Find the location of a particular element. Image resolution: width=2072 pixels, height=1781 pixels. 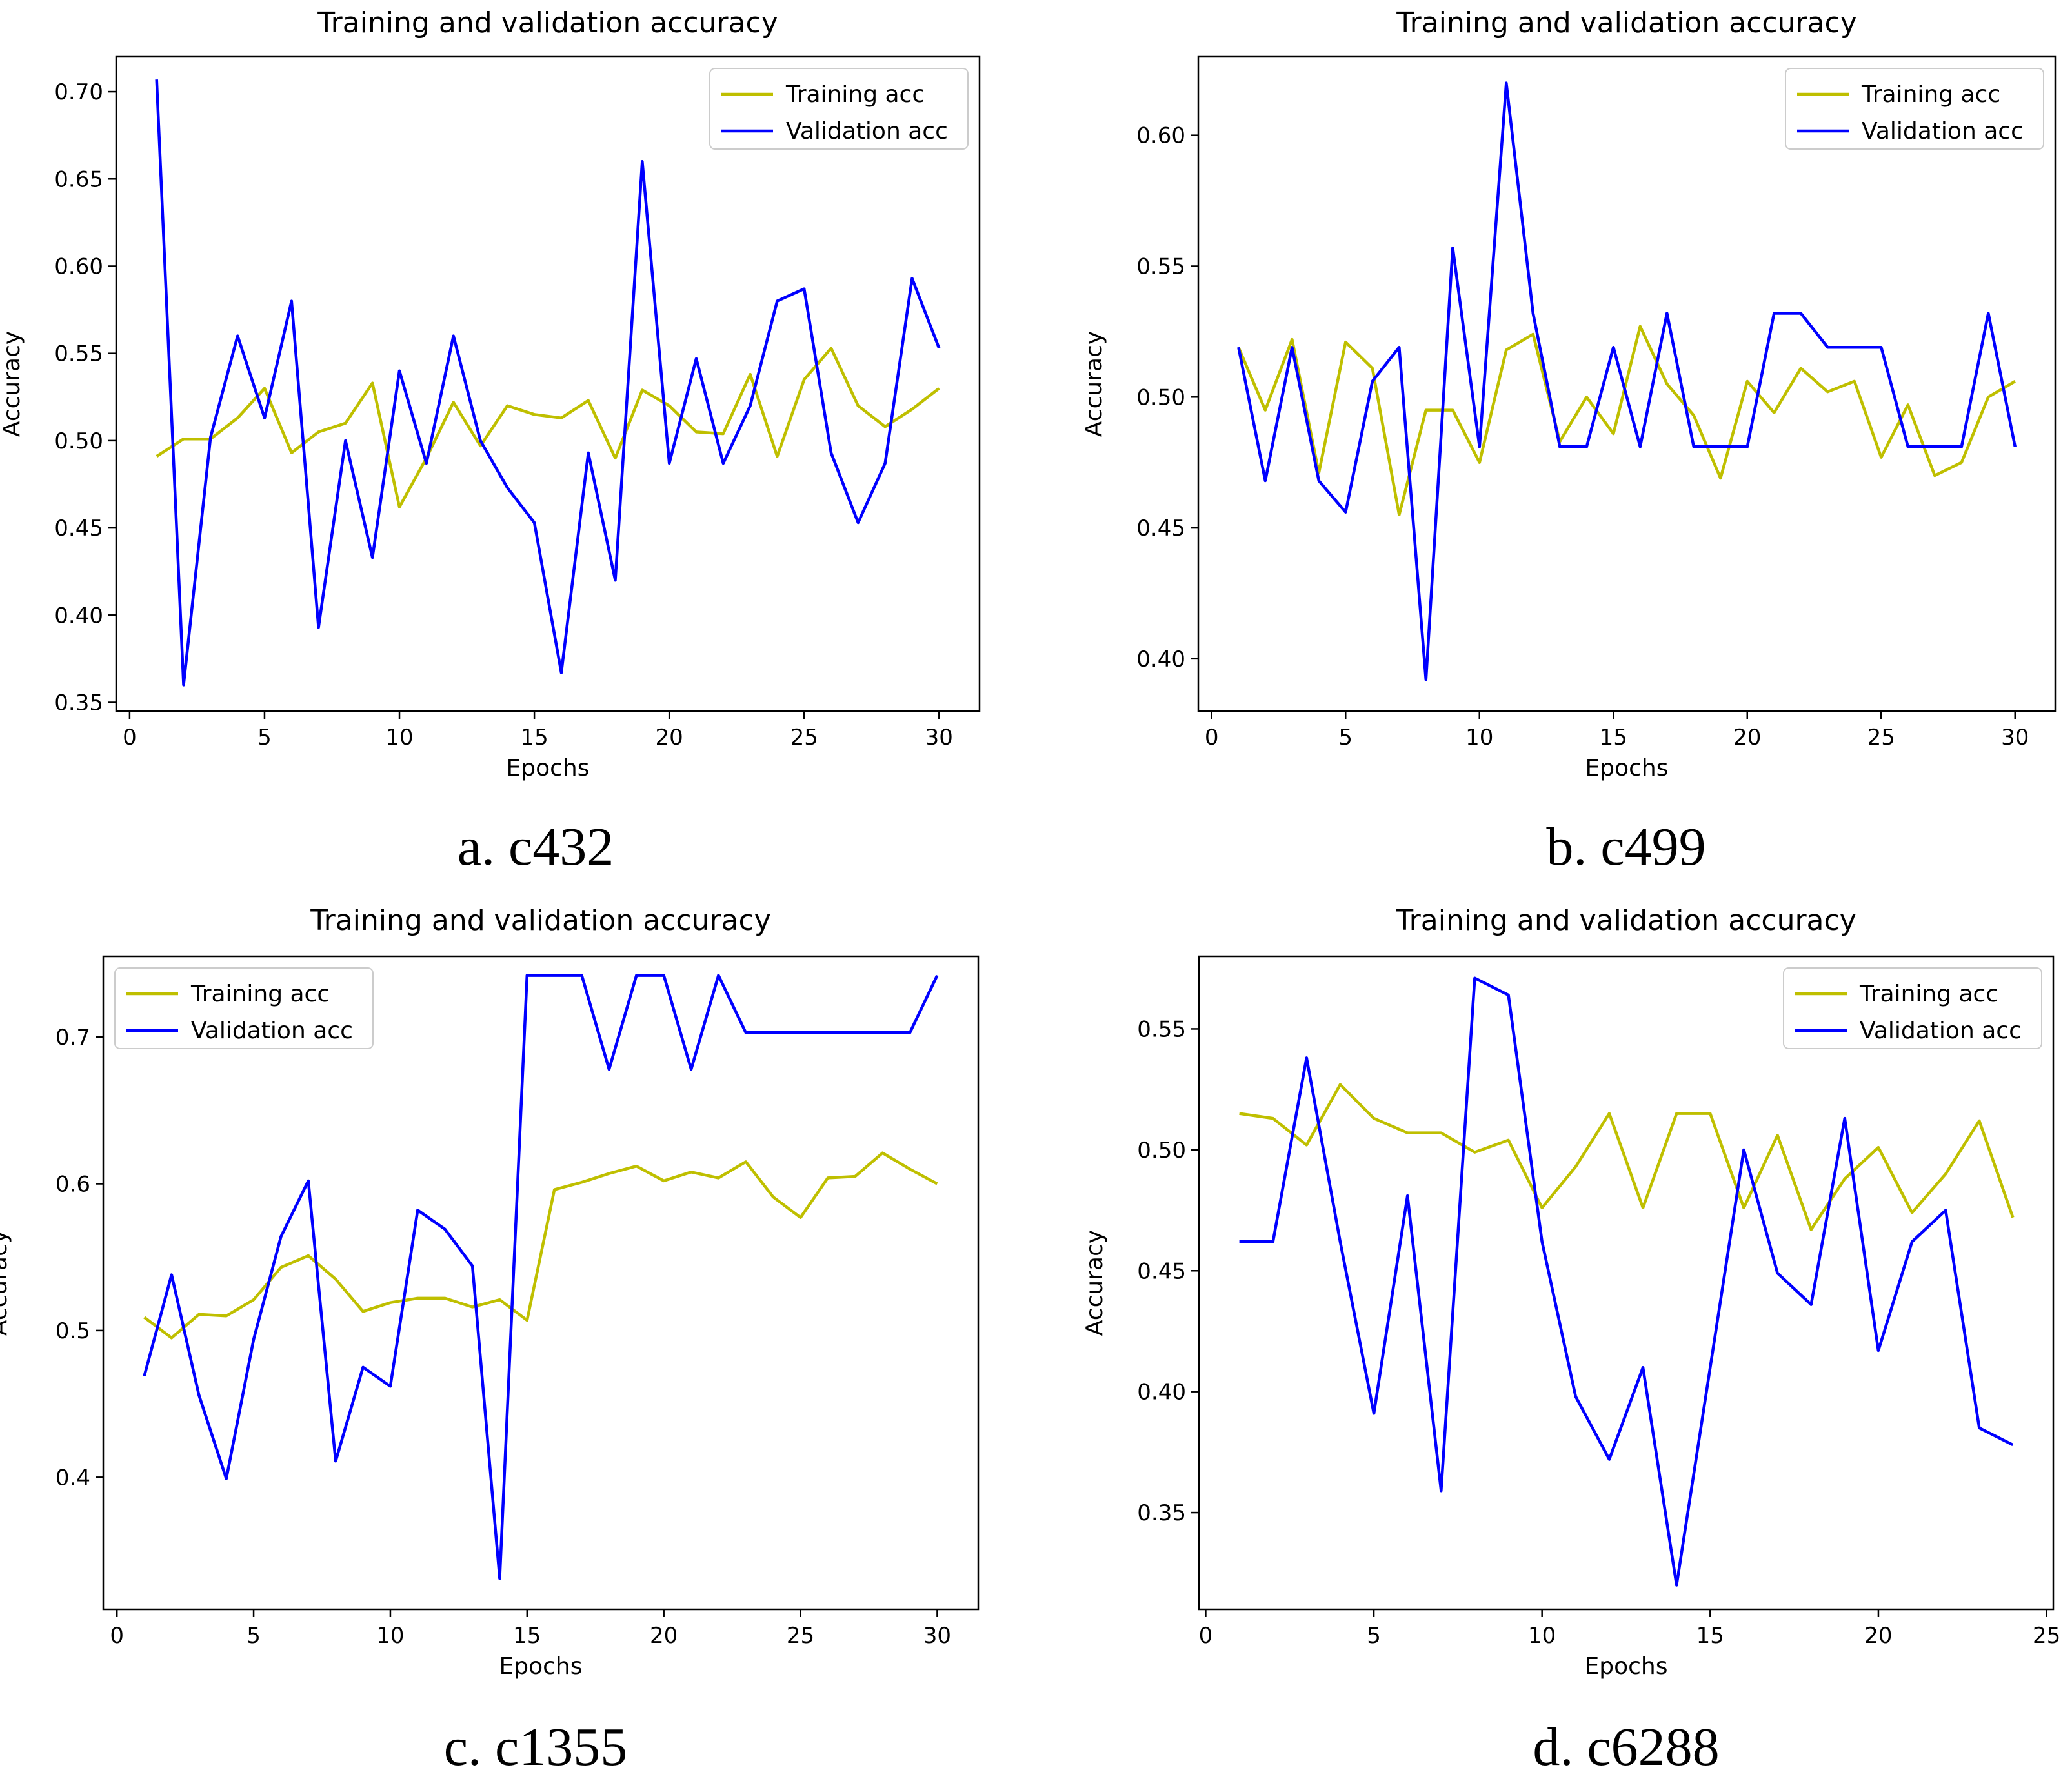

y-tick-label: 0.70 is located at coordinates (78, 92).